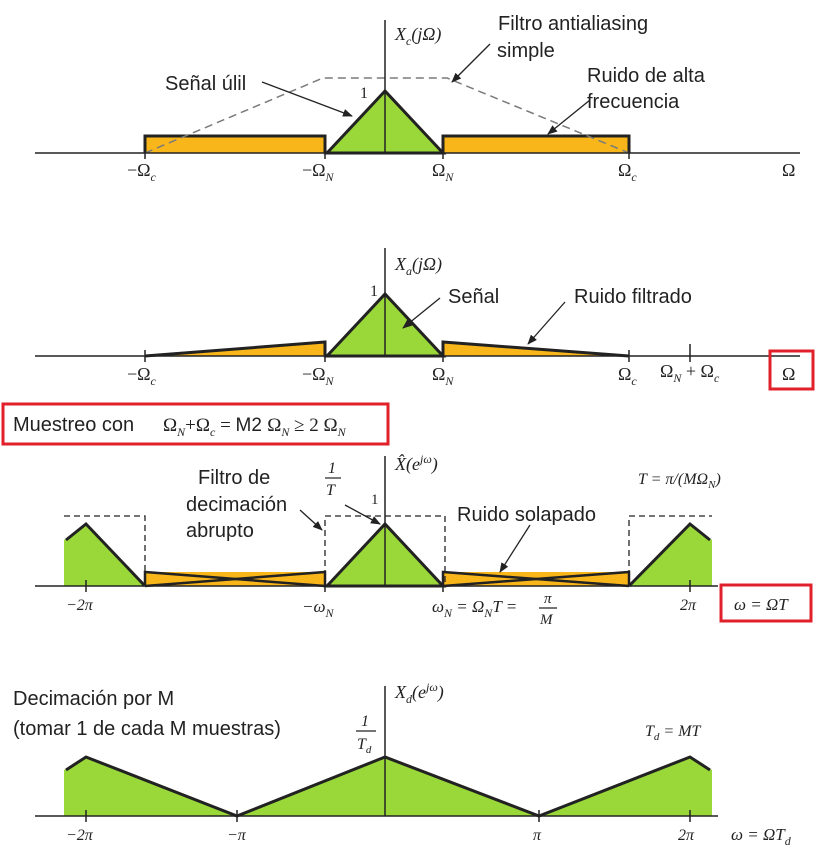  What do you see at coordinates (237, 835) in the screenshot?
I see `tick-label: −π` at bounding box center [237, 835].